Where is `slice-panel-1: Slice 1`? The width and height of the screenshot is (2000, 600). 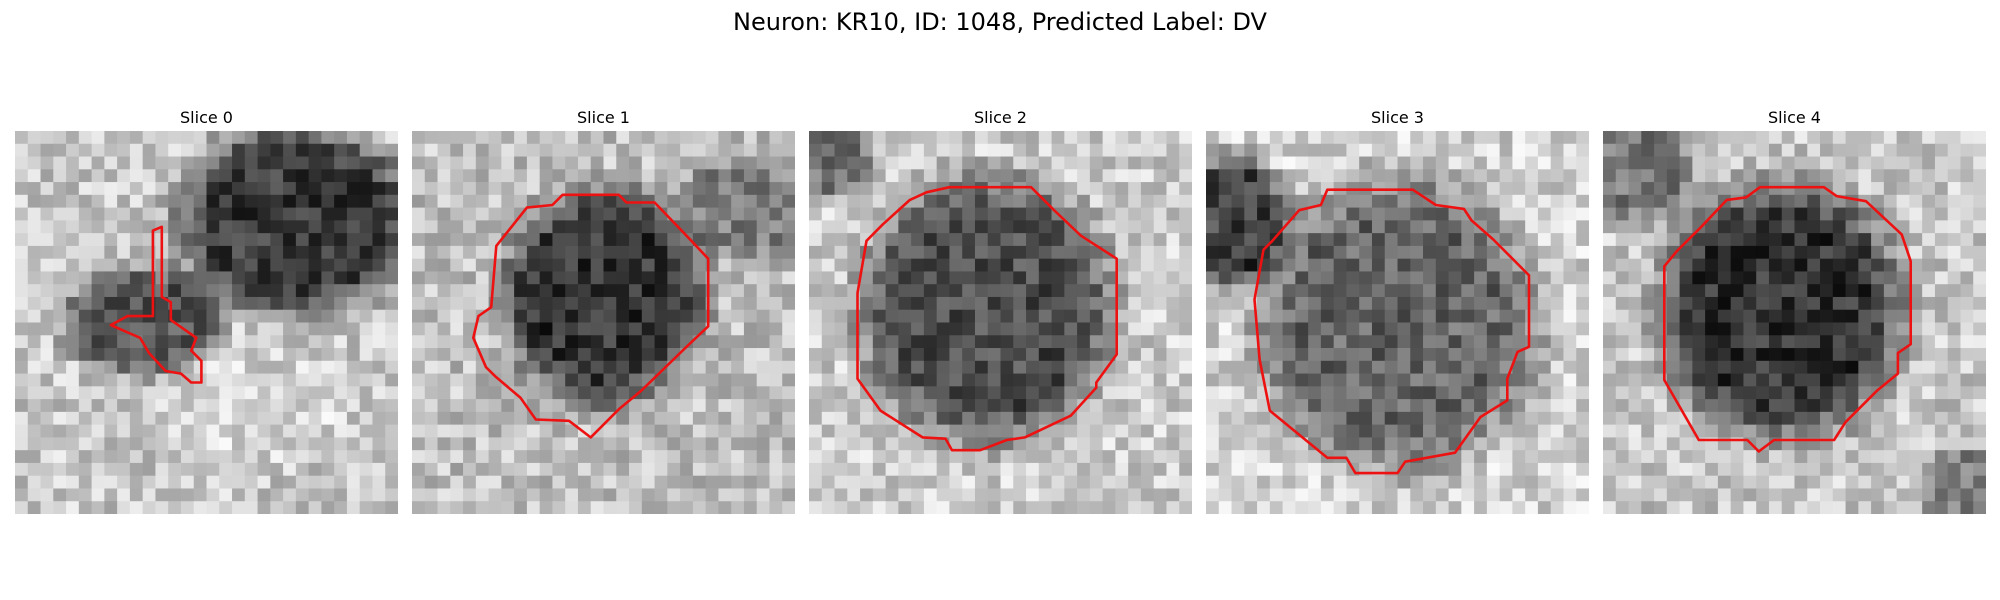 slice-panel-1: Slice 1 is located at coordinates (603, 310).